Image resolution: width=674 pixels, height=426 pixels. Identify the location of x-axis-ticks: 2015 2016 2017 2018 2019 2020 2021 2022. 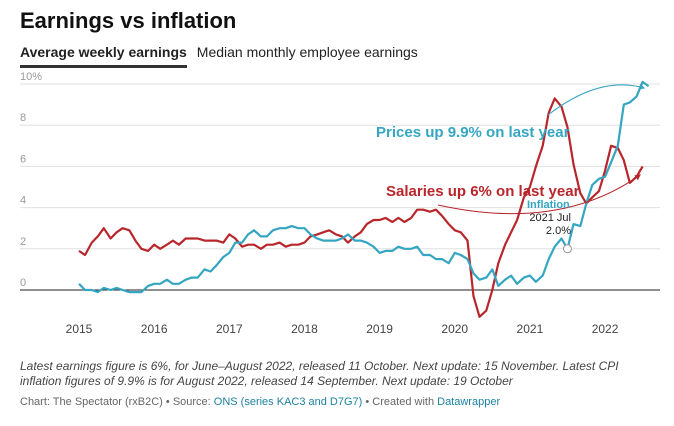
(342, 329).